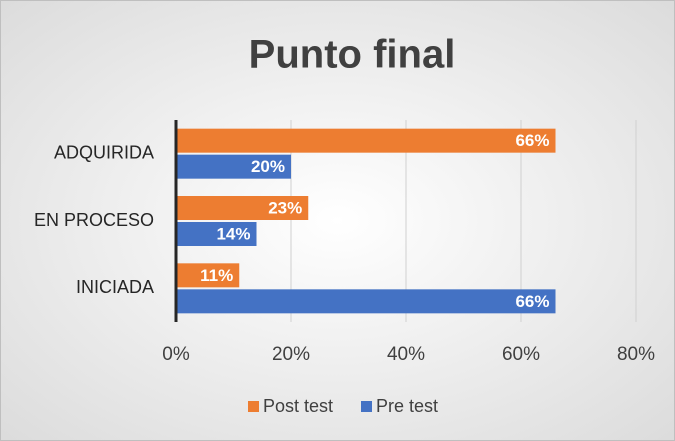 This screenshot has width=675, height=441. I want to click on y-tick-label: EN PROCESO, so click(94, 220).